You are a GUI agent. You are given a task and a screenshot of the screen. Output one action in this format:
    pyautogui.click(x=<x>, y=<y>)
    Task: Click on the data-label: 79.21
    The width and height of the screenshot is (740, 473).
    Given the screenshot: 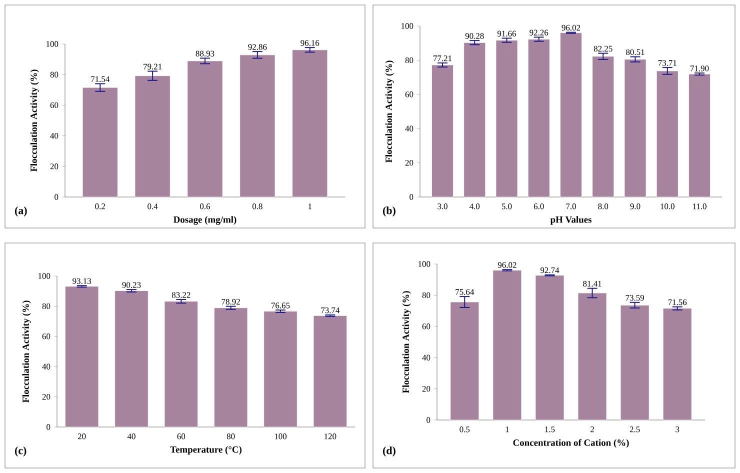 What is the action you would take?
    pyautogui.click(x=153, y=67)
    